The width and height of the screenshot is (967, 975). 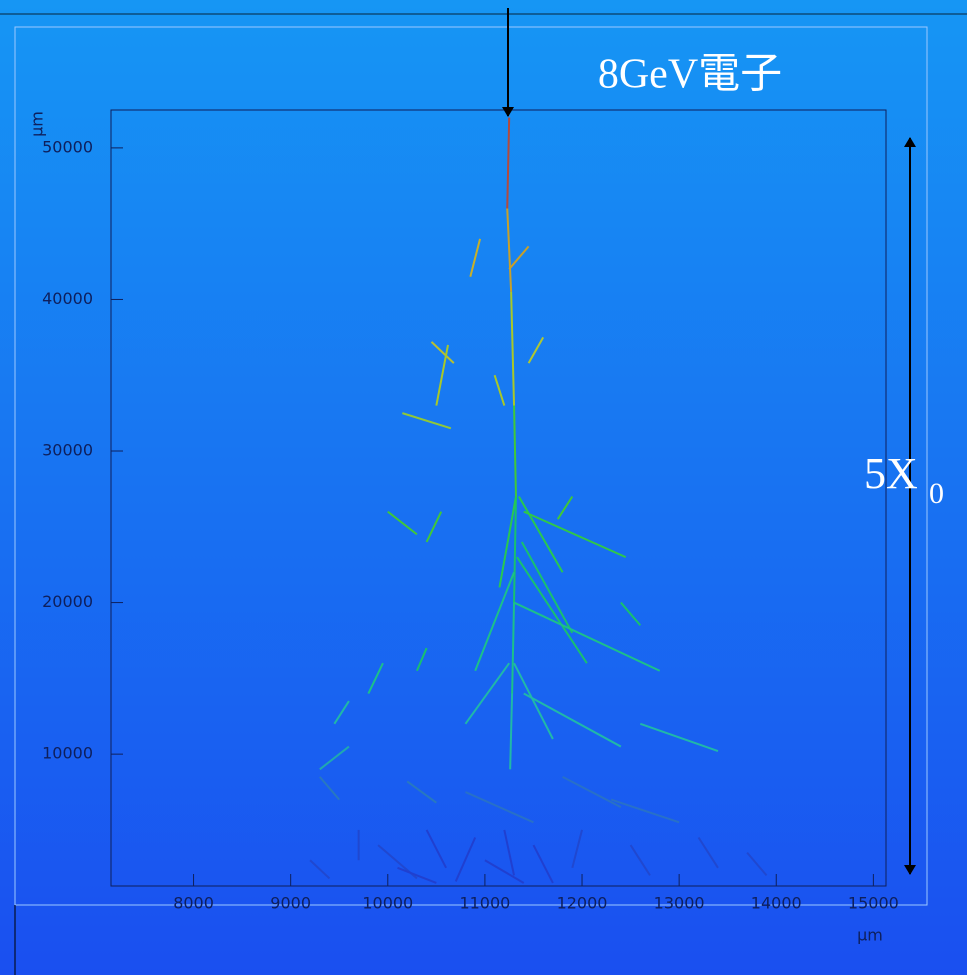 What do you see at coordinates (67, 450) in the screenshot?
I see `y-tick-label: 30000` at bounding box center [67, 450].